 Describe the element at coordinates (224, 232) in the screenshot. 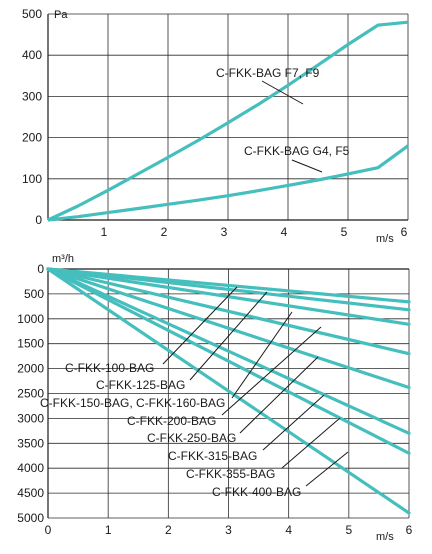

I see `chart1-x-tick-label: 3` at that location.